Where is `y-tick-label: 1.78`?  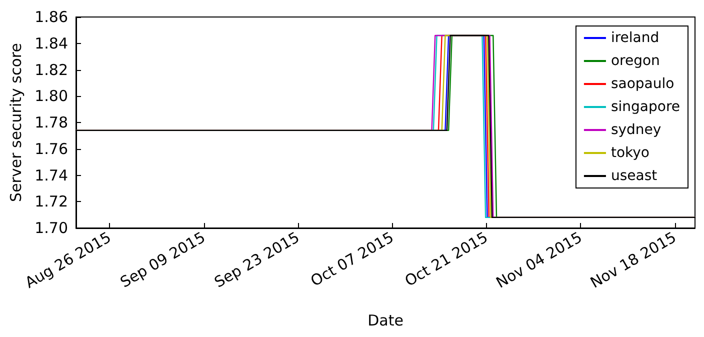 y-tick-label: 1.78 is located at coordinates (51, 123).